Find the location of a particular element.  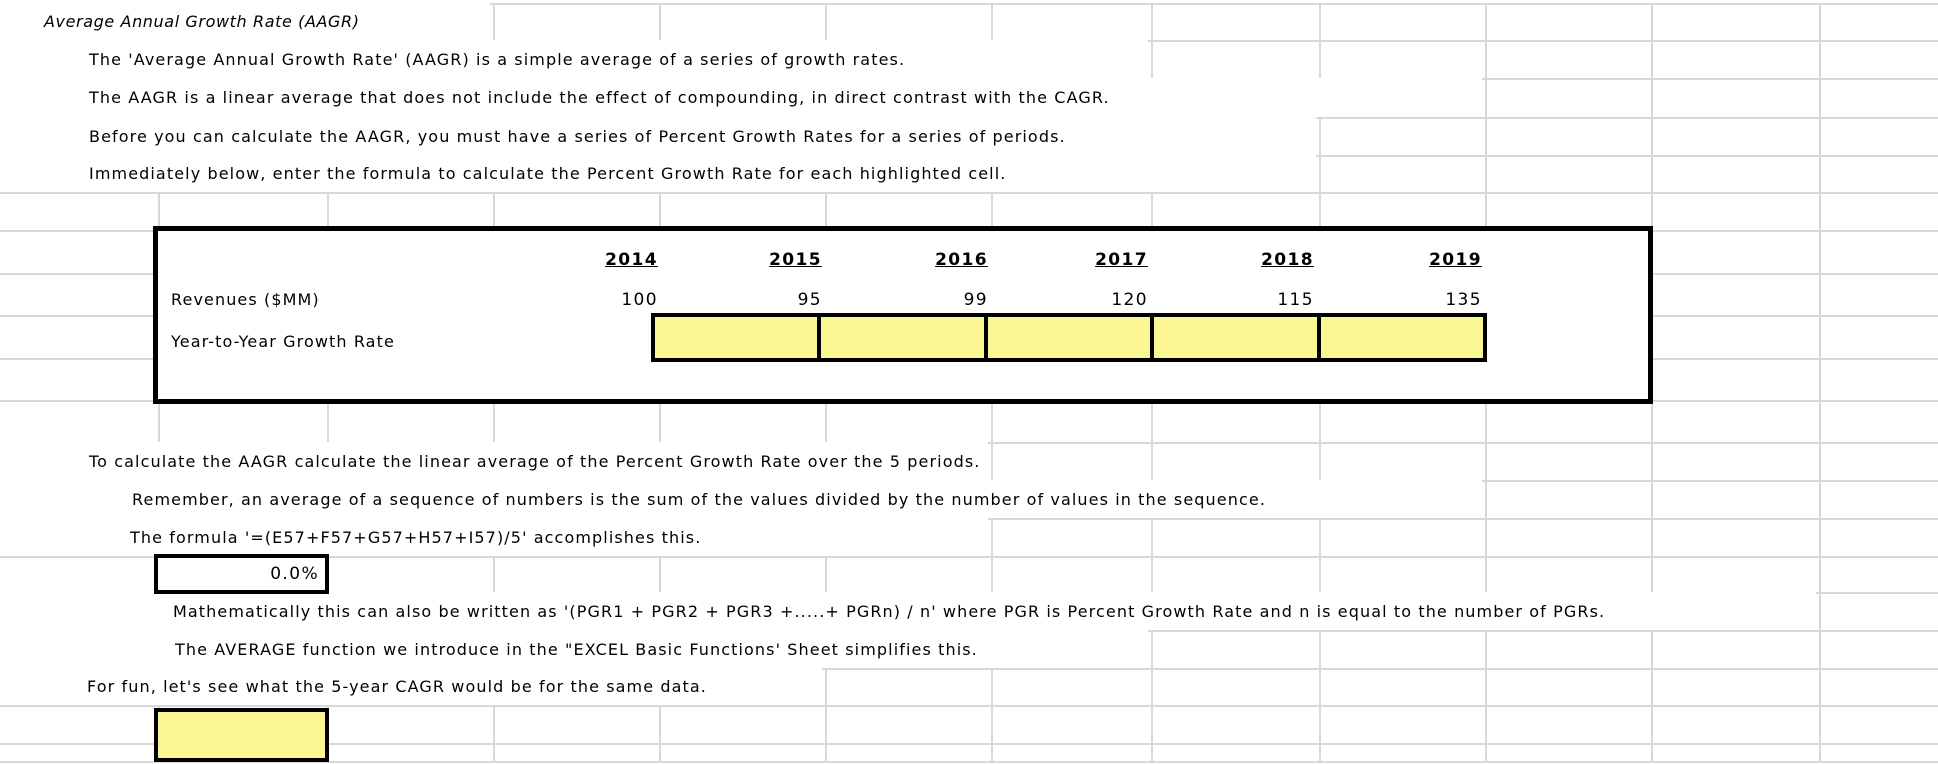

year-header: 2016 is located at coordinates (961, 260).